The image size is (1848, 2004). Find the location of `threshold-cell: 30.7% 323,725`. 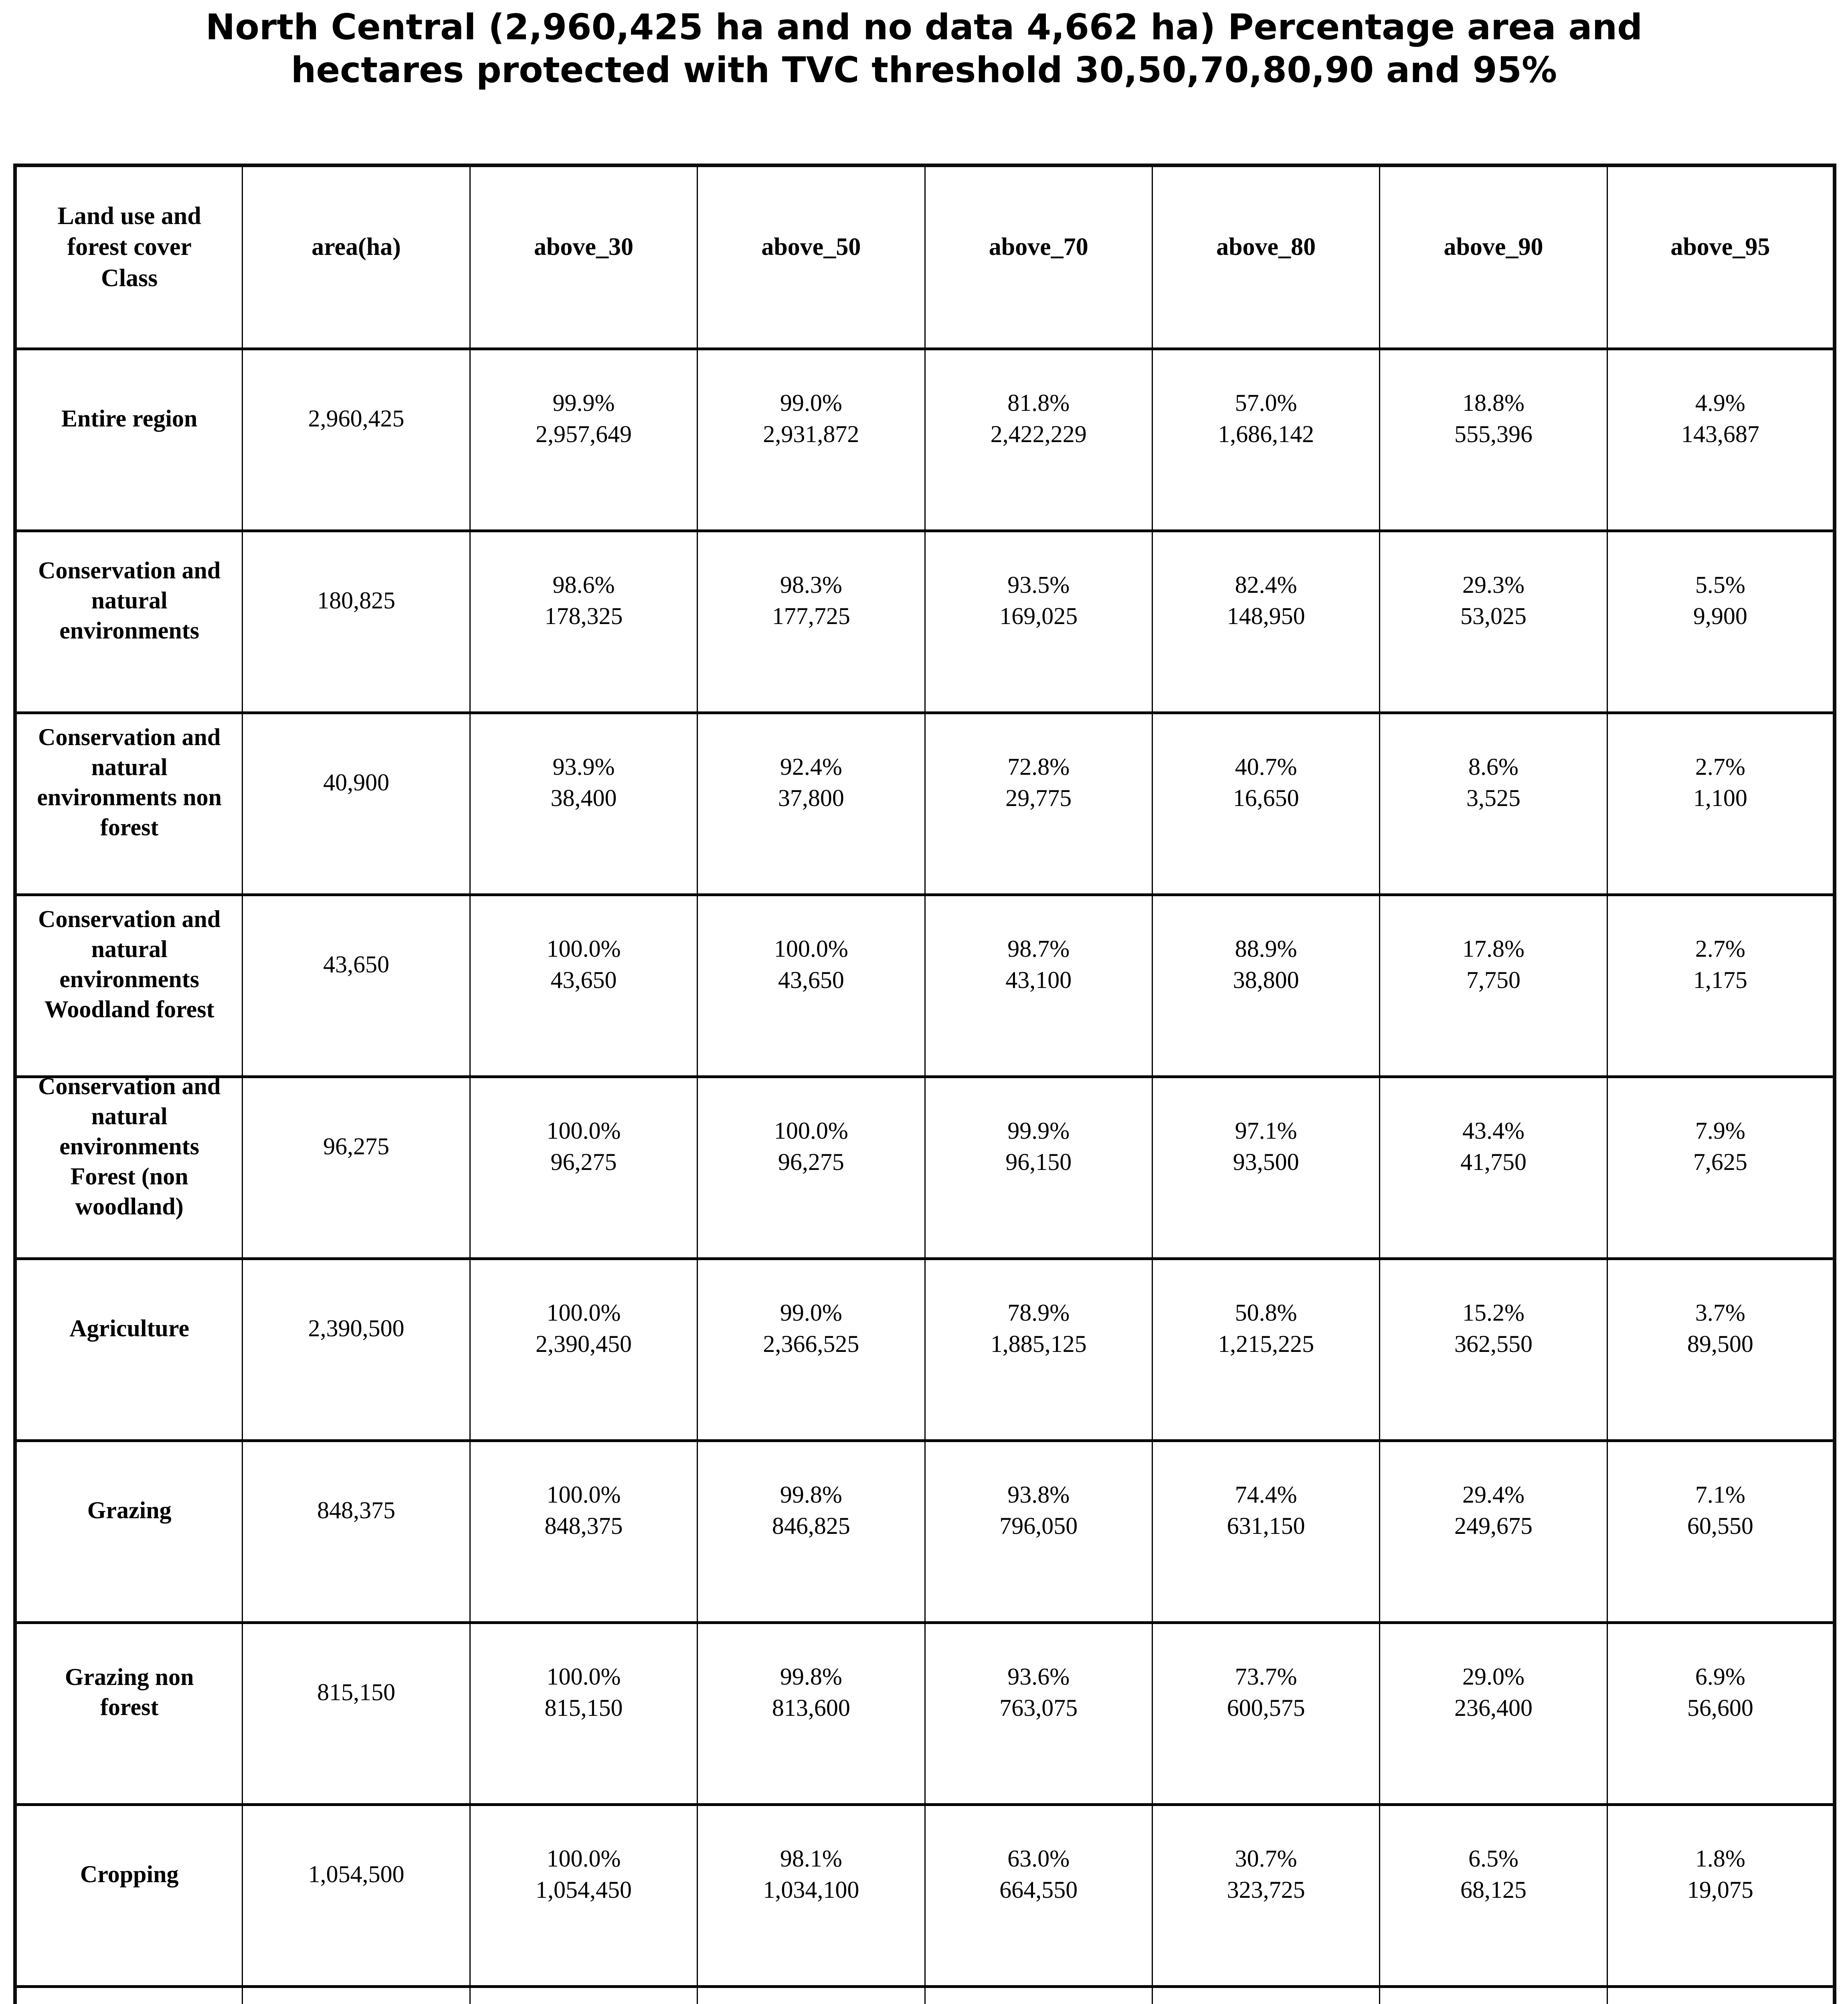

threshold-cell: 30.7% 323,725 is located at coordinates (1266, 1896).